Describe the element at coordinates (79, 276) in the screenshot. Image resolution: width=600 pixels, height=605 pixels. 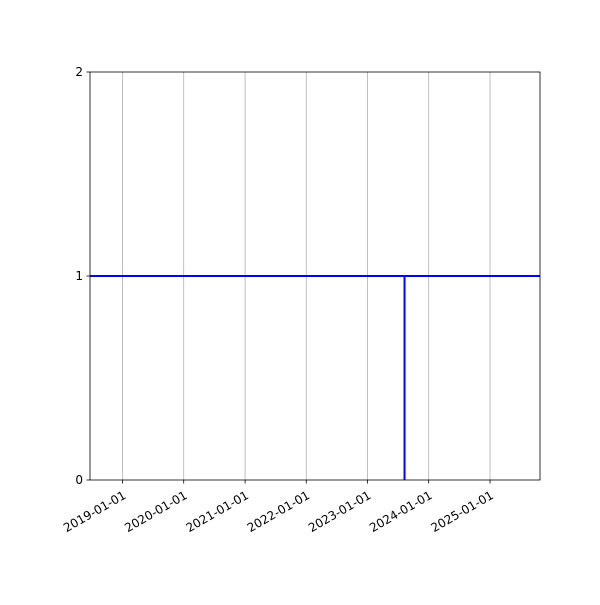
I see `y-tick-label: 1` at that location.